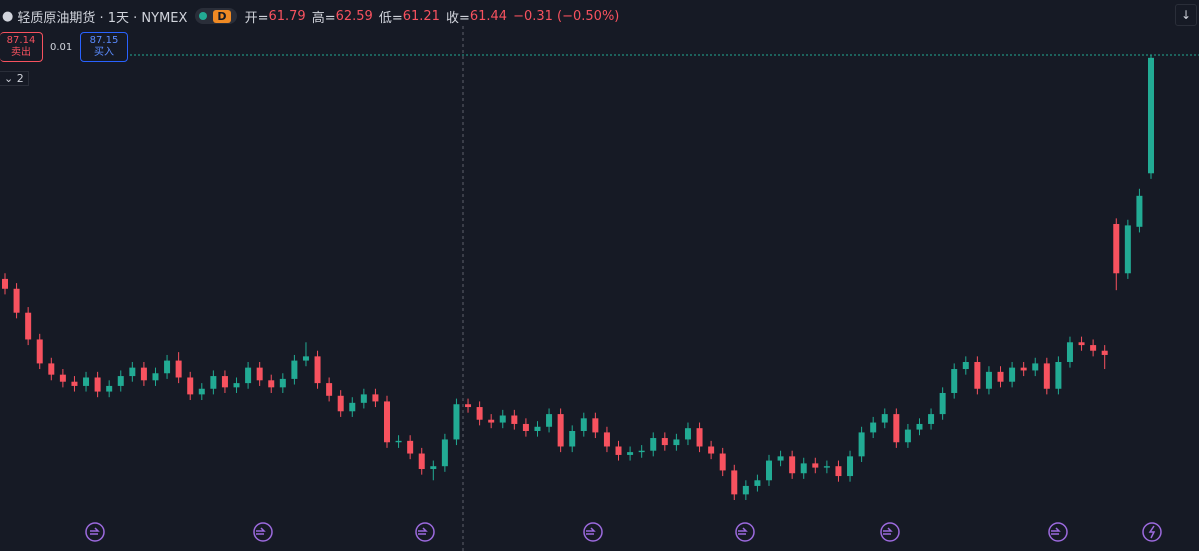  I want to click on sell-price: 87.14, so click(21, 40).